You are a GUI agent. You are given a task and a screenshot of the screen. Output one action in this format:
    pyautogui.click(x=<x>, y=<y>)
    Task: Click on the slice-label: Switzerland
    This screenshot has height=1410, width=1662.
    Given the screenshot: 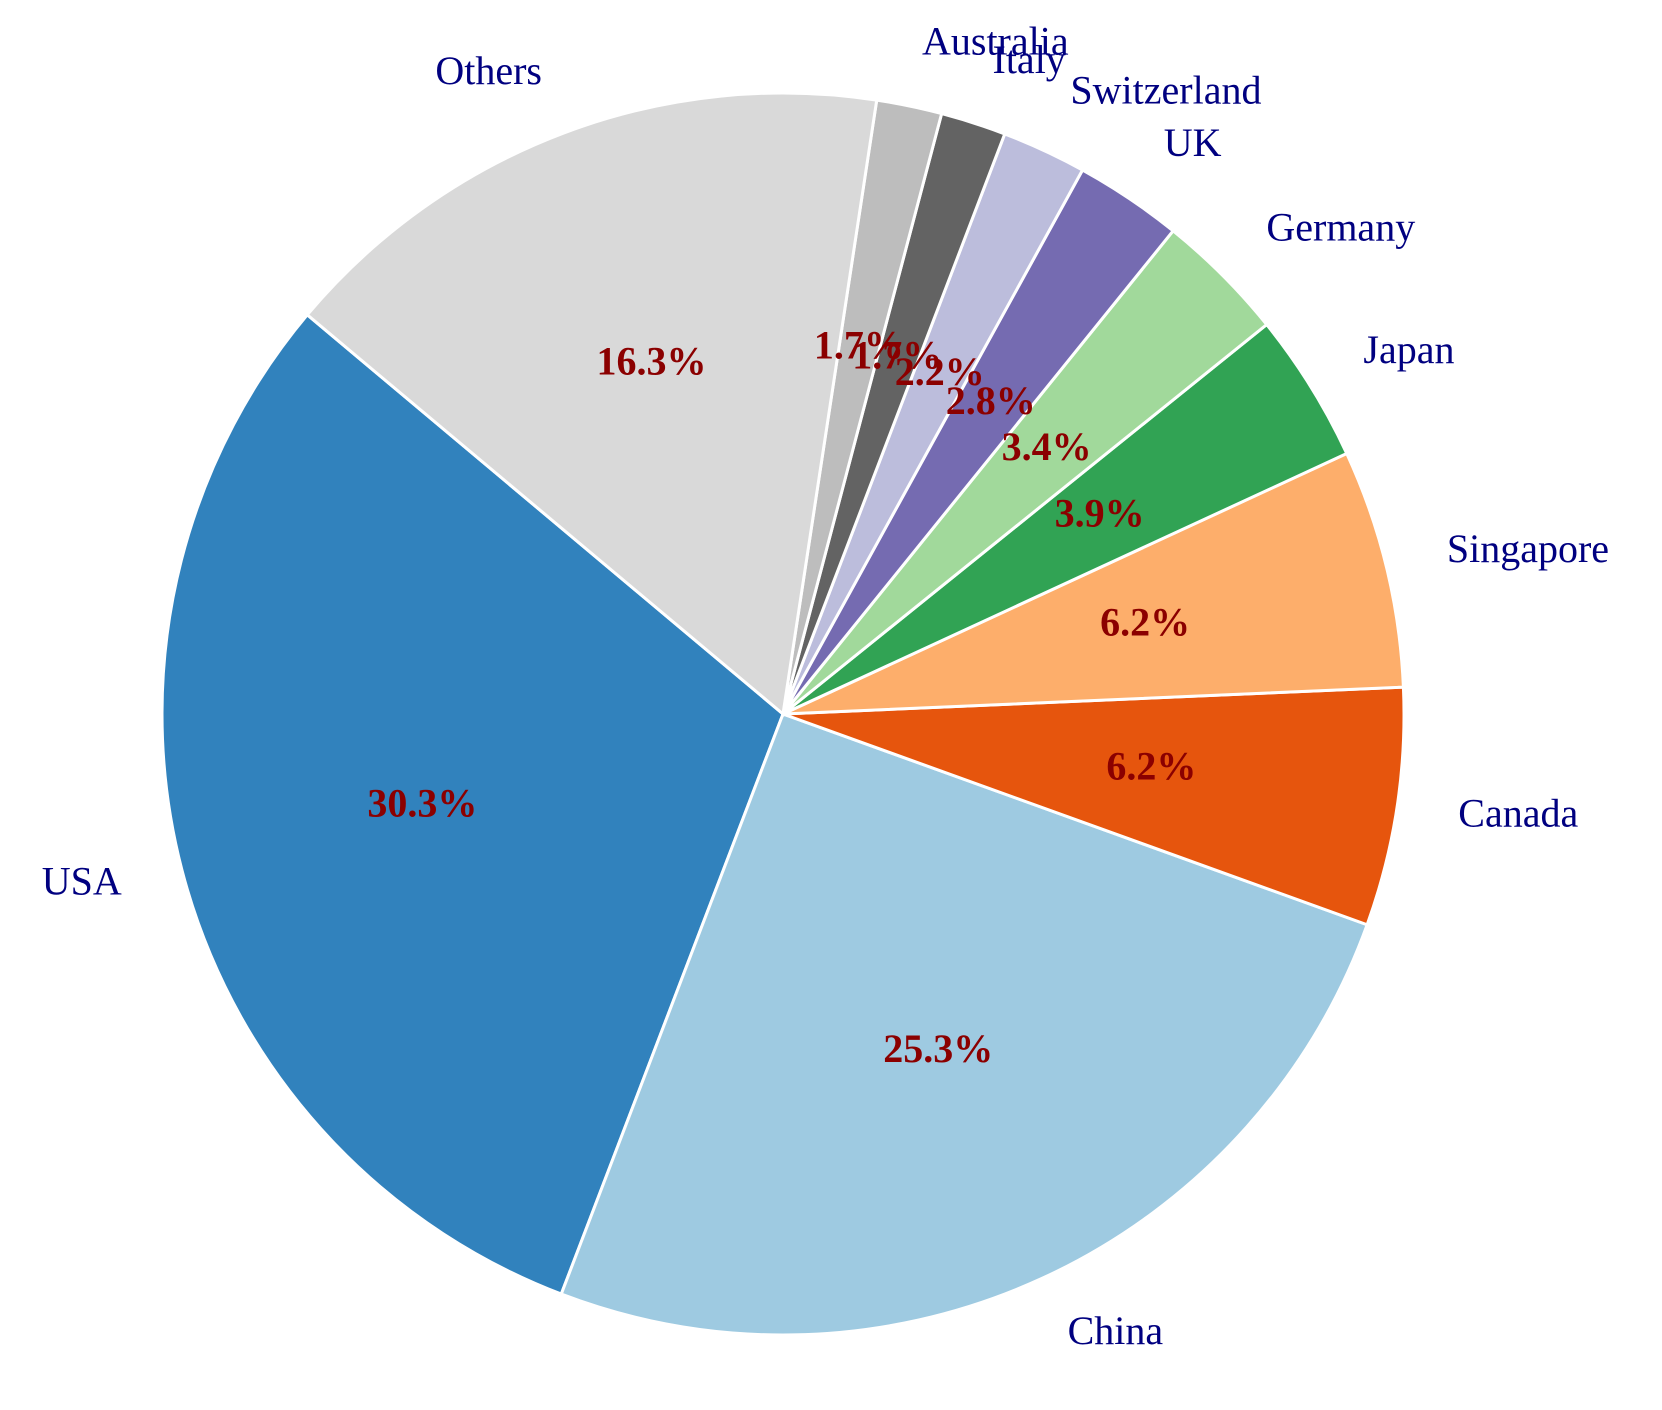 What is the action you would take?
    pyautogui.click(x=1165, y=89)
    